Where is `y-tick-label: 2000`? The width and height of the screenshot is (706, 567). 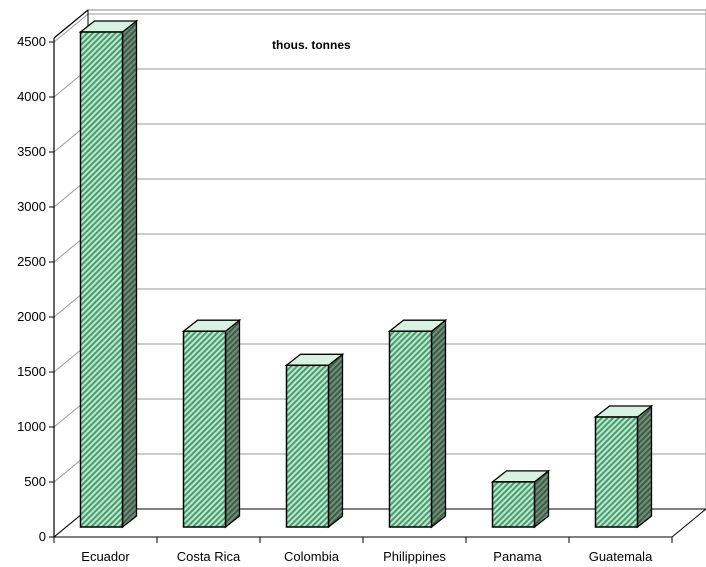
y-tick-label: 2000 is located at coordinates (31, 316).